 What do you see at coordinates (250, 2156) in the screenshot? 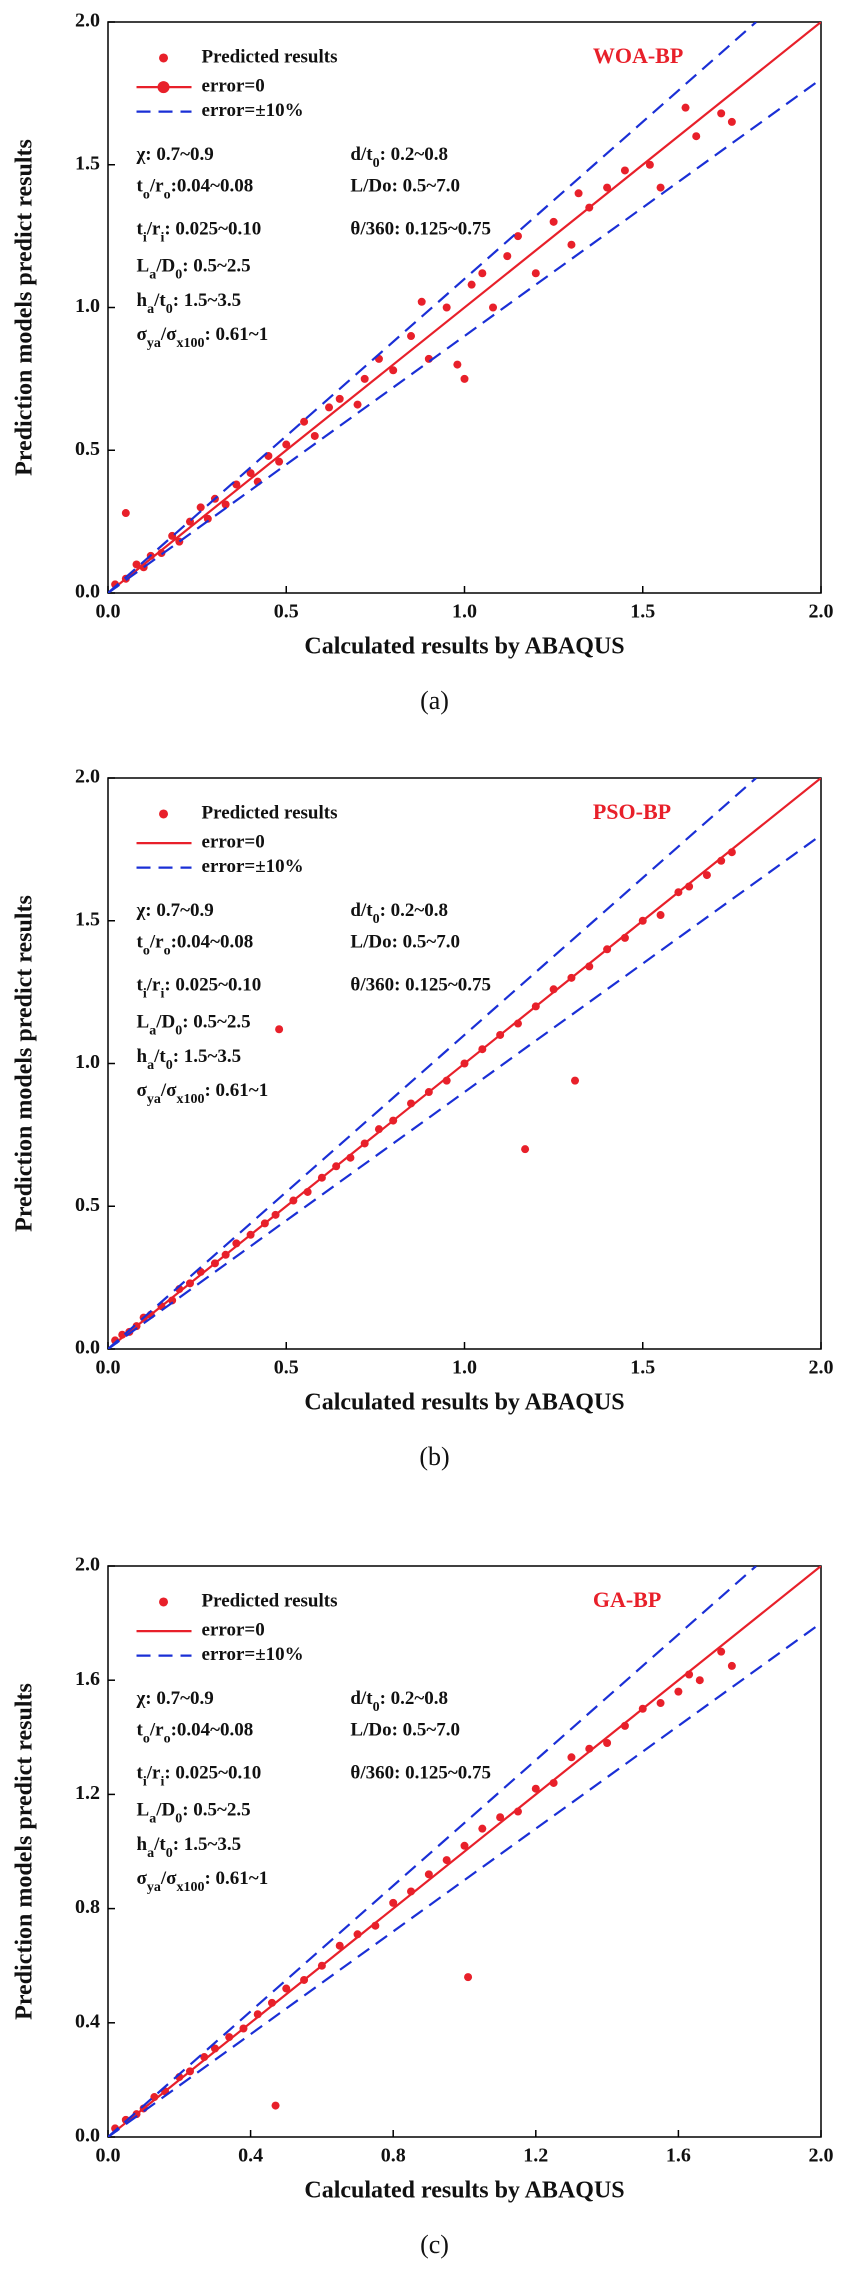
I see `x-tick-label: 0.4` at bounding box center [250, 2156].